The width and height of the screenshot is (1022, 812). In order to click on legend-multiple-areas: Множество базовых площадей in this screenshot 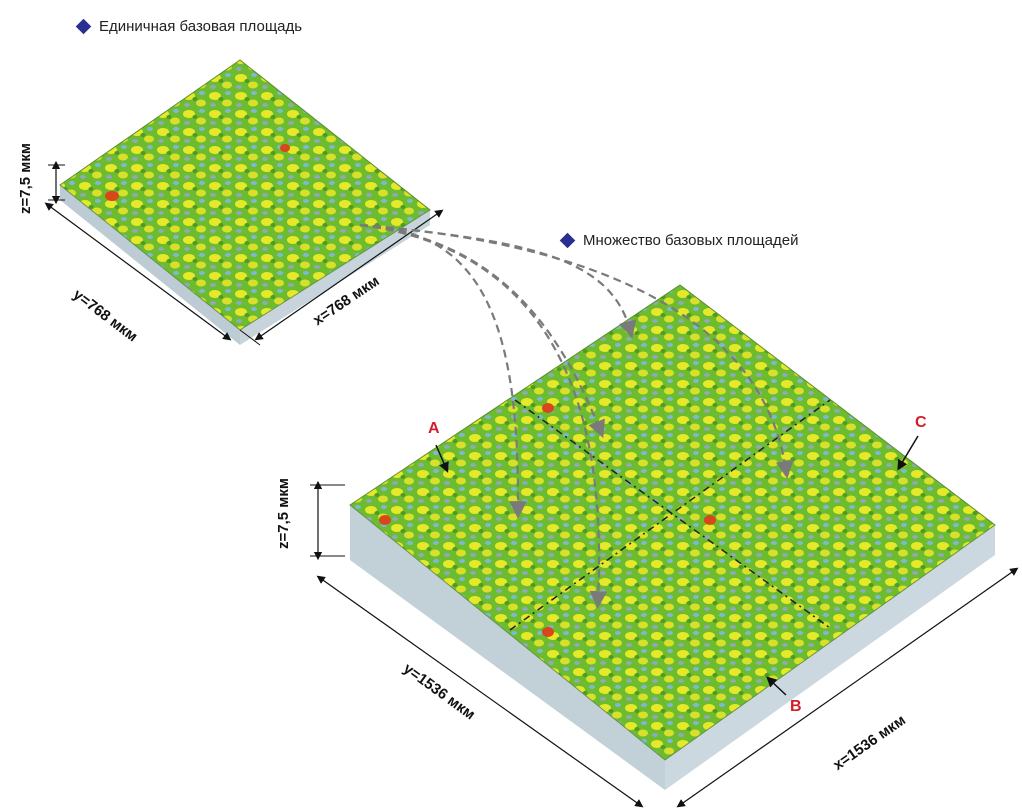, I will do `click(679, 240)`.